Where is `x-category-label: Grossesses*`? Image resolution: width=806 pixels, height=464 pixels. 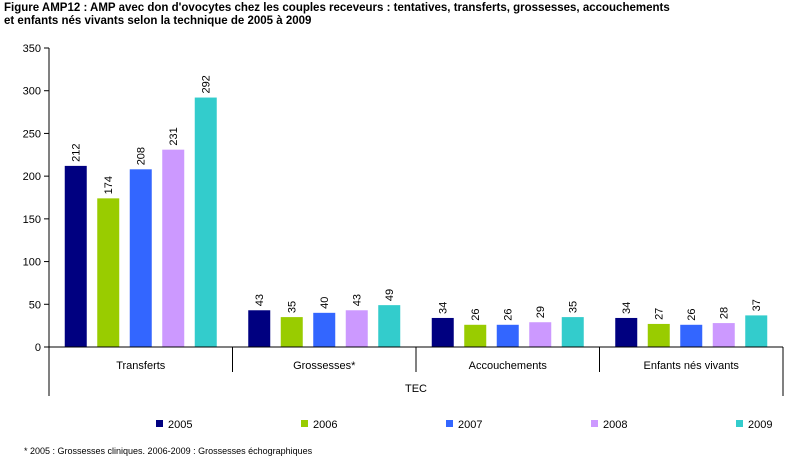
x-category-label: Grossesses* is located at coordinates (324, 366).